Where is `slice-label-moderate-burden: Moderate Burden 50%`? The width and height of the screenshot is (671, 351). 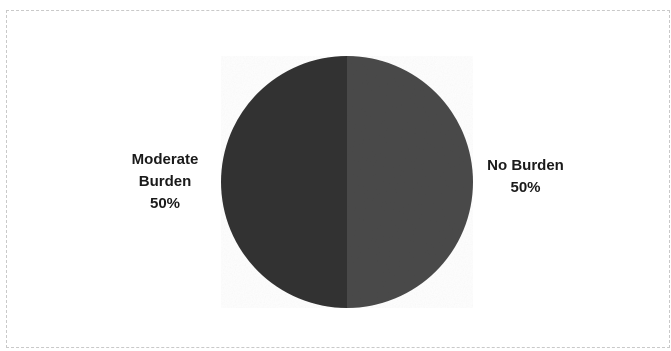 slice-label-moderate-burden: Moderate Burden 50% is located at coordinates (165, 182).